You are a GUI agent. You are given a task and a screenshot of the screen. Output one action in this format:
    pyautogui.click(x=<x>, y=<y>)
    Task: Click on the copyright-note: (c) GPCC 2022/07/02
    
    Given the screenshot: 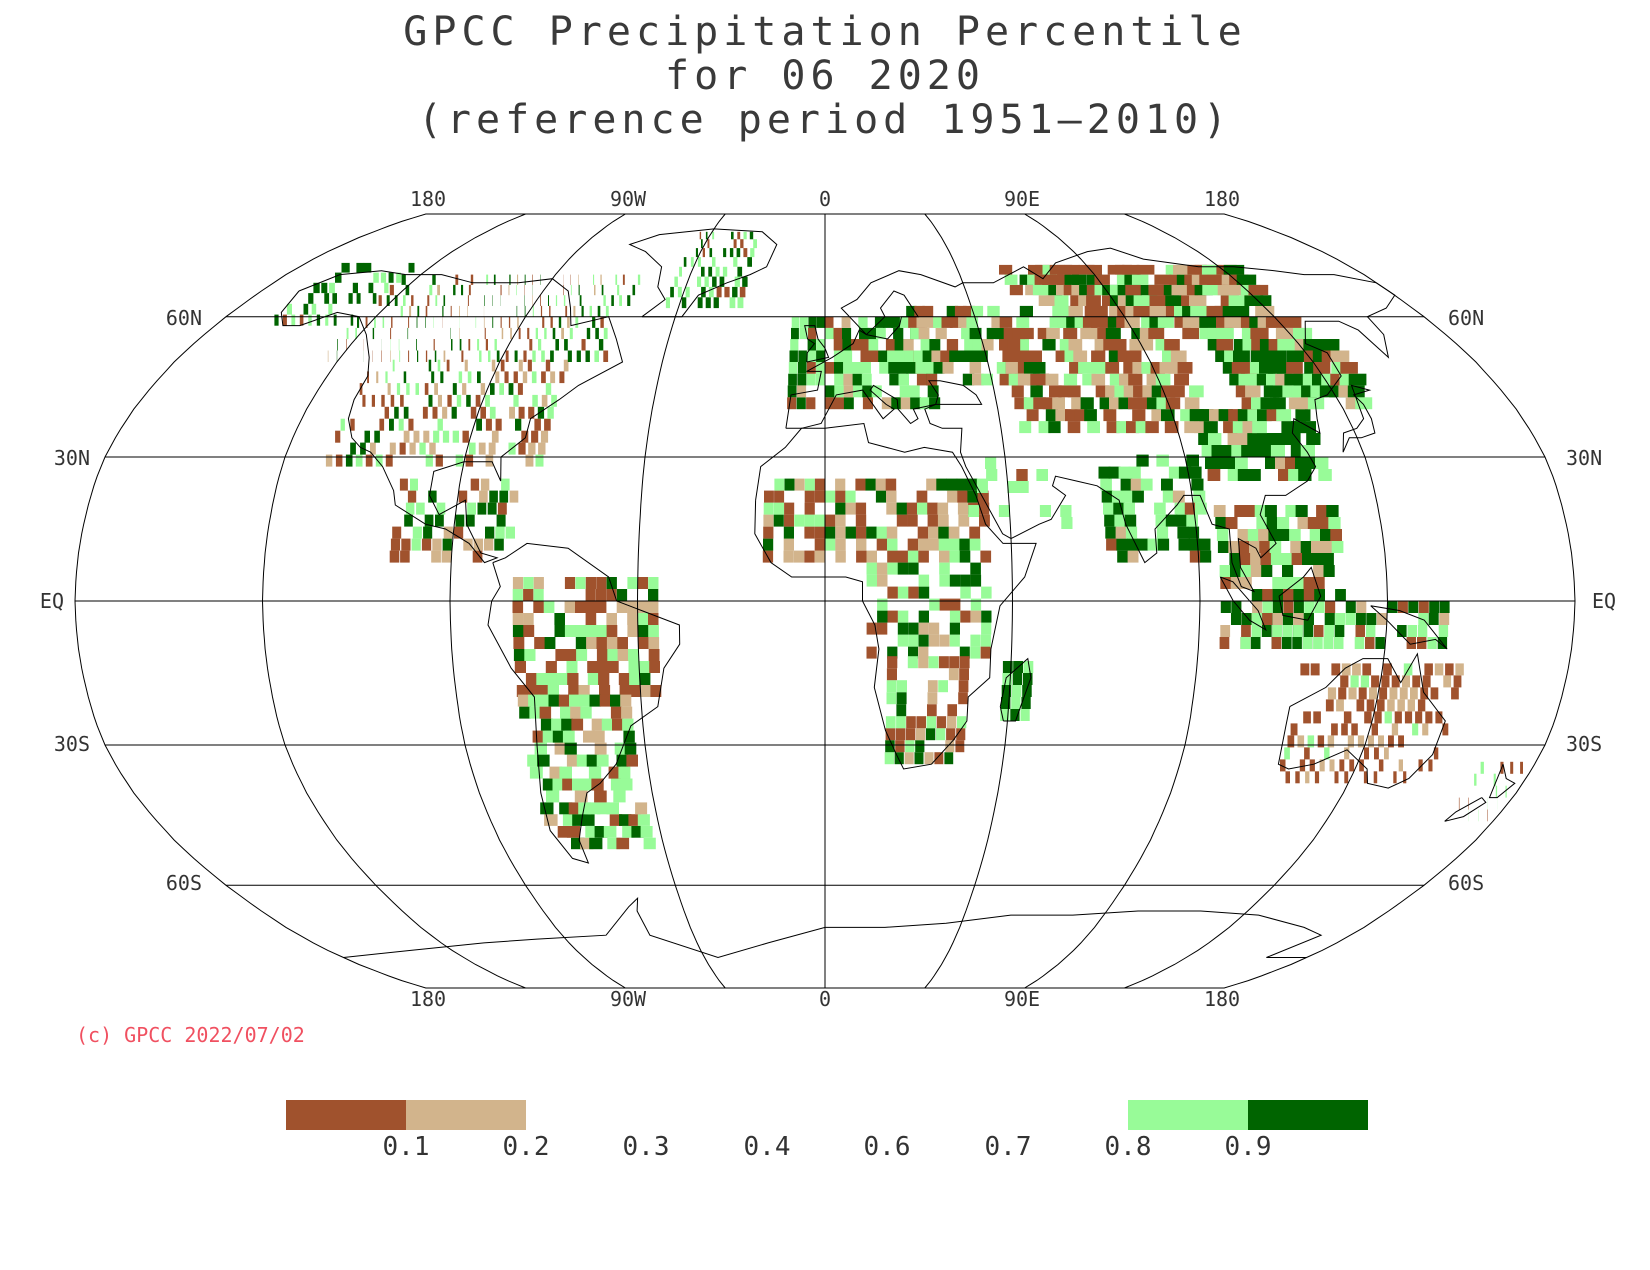 What is the action you would take?
    pyautogui.click(x=190, y=1035)
    